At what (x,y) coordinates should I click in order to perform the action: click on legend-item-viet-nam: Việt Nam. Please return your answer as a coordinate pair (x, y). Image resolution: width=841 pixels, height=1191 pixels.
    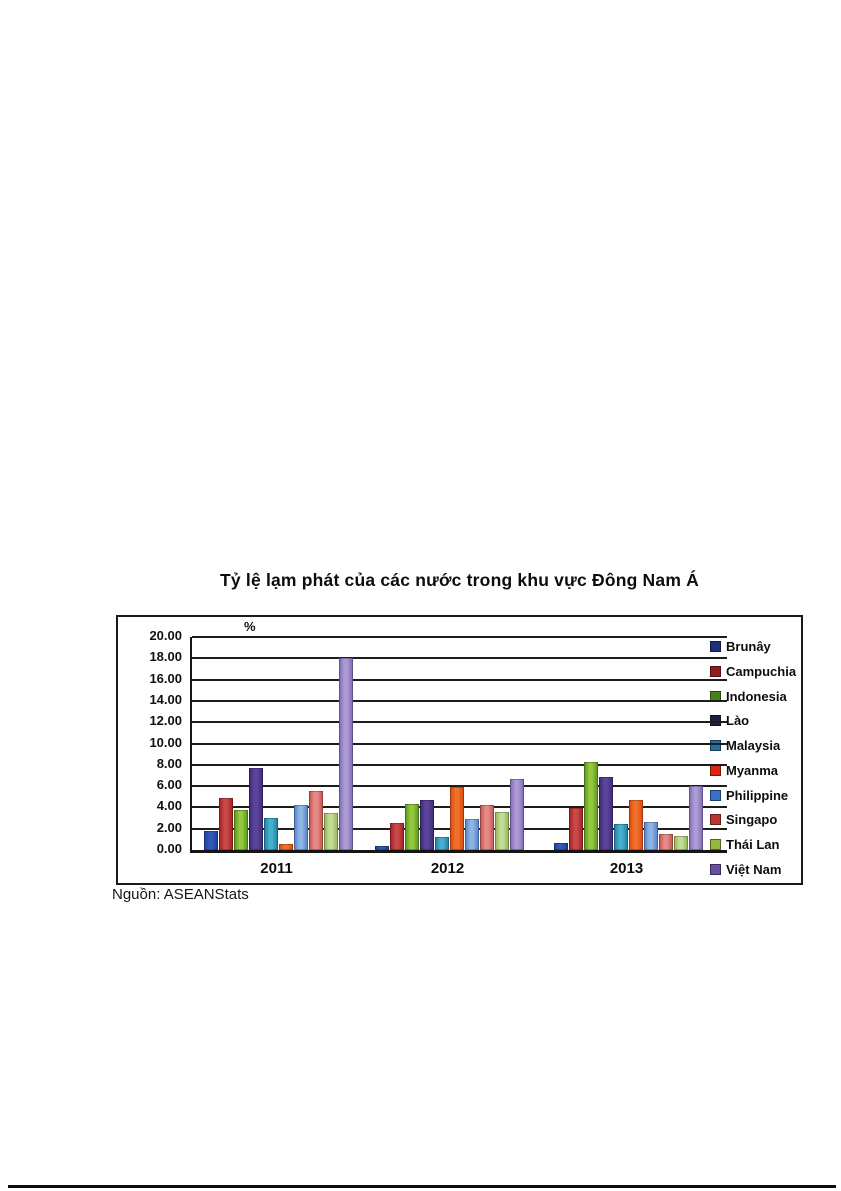
    Looking at the image, I should click on (756, 869).